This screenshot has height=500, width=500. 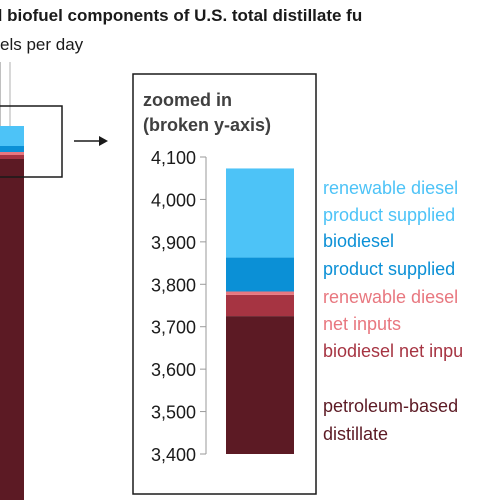 I want to click on y-tick-label: 3,400, so click(x=173, y=455).